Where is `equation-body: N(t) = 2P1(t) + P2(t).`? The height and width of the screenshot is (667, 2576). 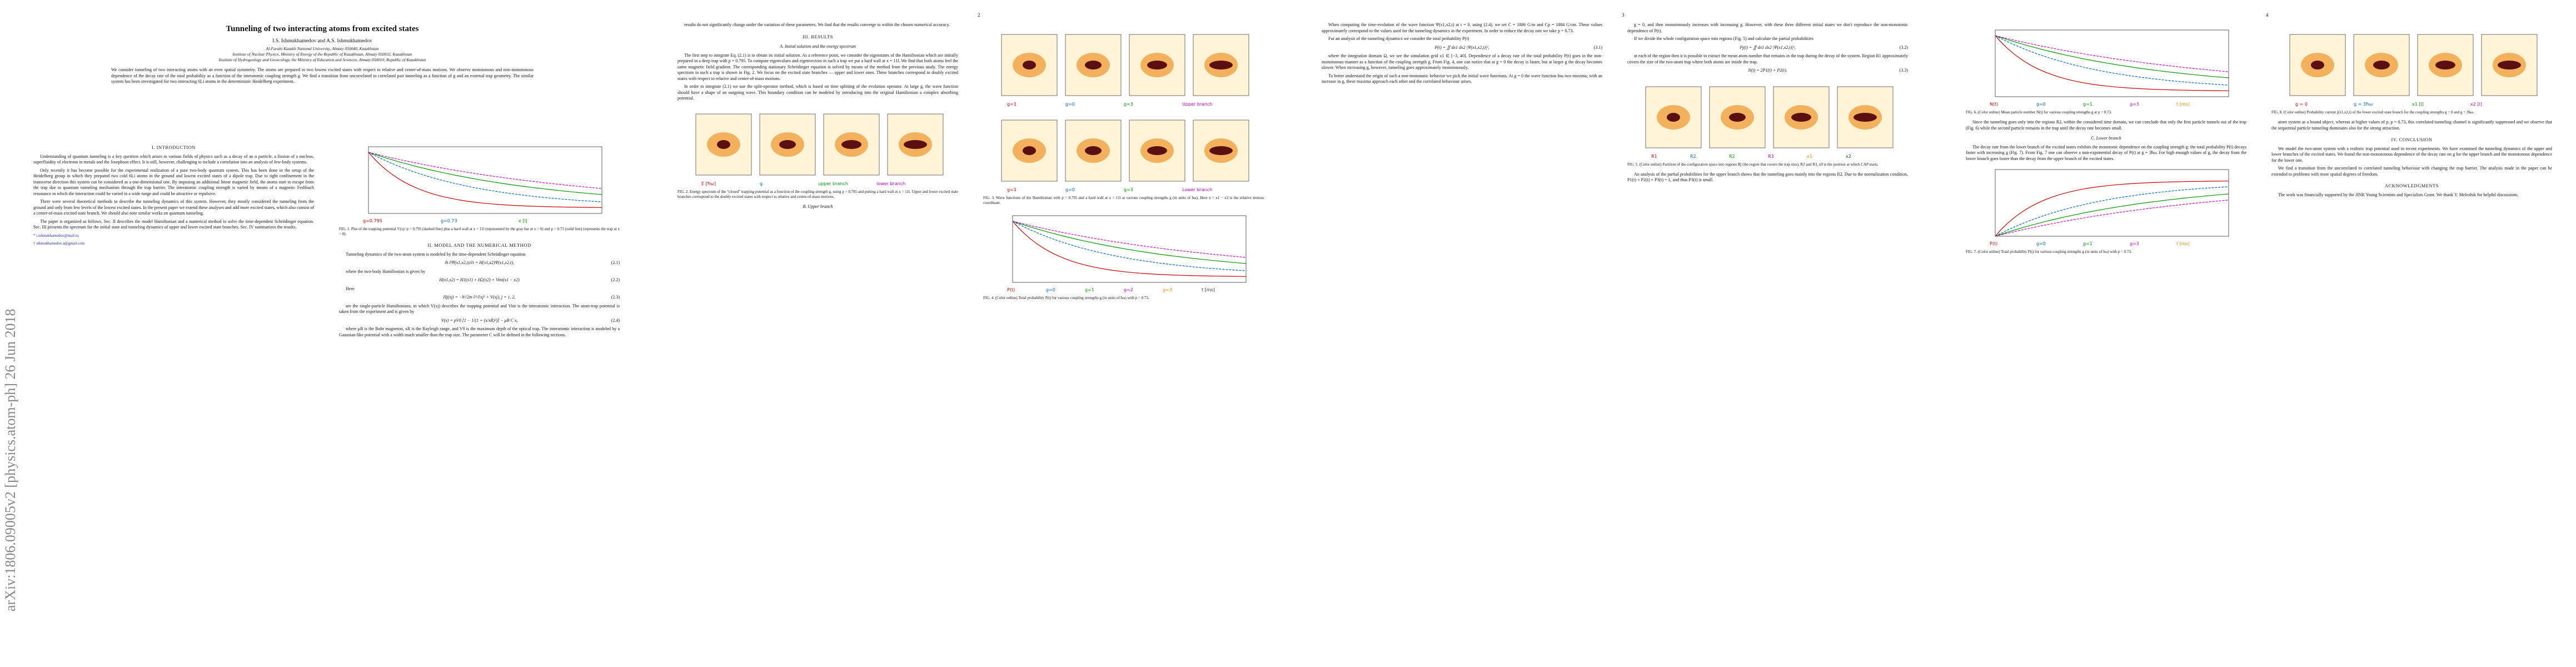
equation-body: N(t) = 2P1(t) + P2(t). is located at coordinates (1767, 70).